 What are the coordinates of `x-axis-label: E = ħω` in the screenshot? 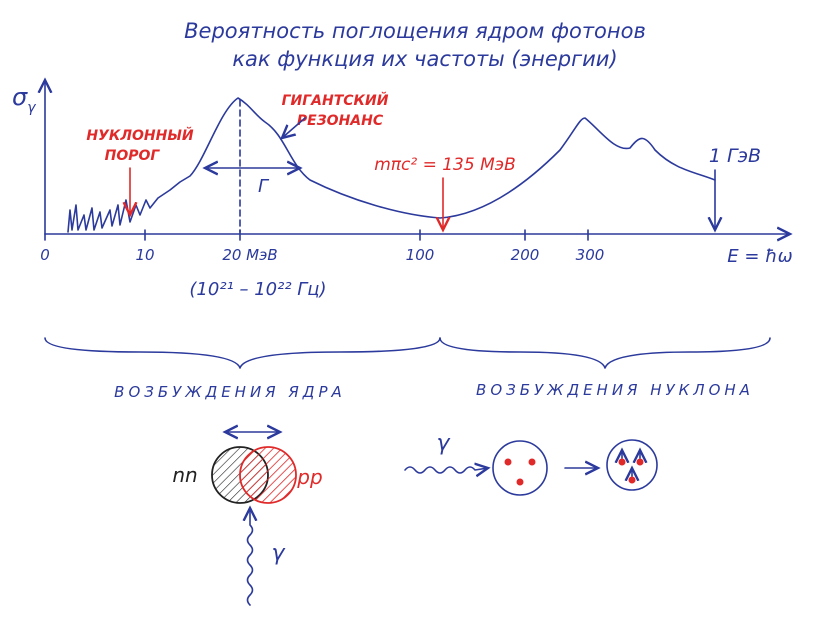 It's located at (759, 256).